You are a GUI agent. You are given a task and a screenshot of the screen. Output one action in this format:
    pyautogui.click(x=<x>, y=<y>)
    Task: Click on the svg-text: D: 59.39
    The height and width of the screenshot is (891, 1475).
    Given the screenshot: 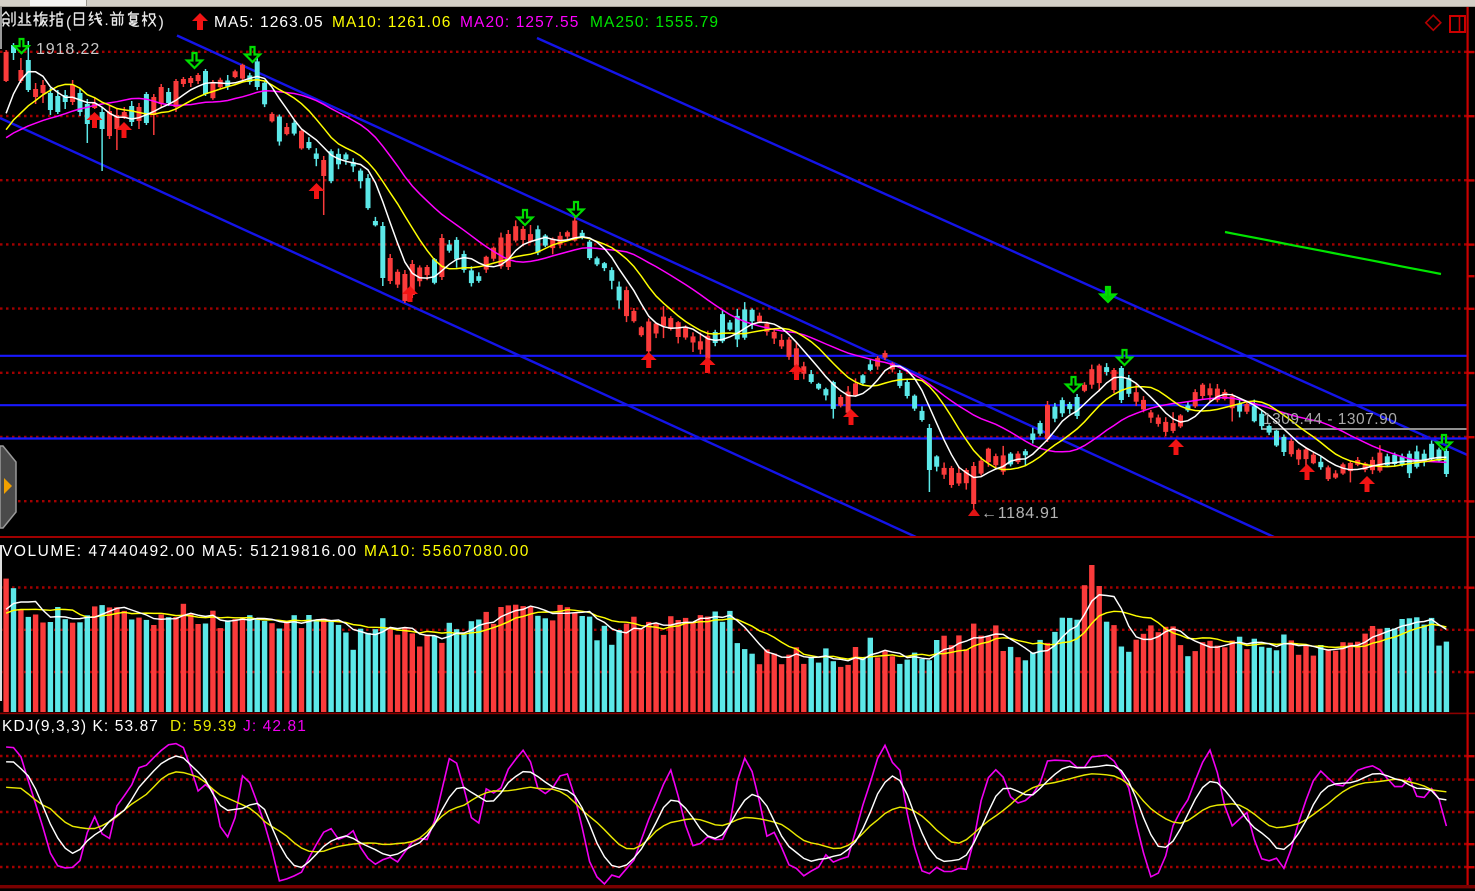 What is the action you would take?
    pyautogui.click(x=203, y=726)
    